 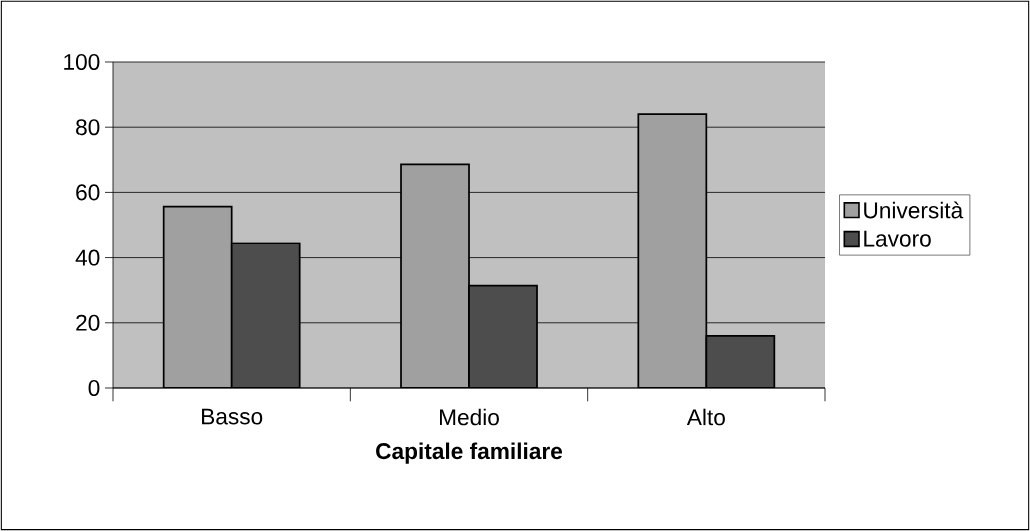 I want to click on y-tick-label: 40, so click(x=87, y=257).